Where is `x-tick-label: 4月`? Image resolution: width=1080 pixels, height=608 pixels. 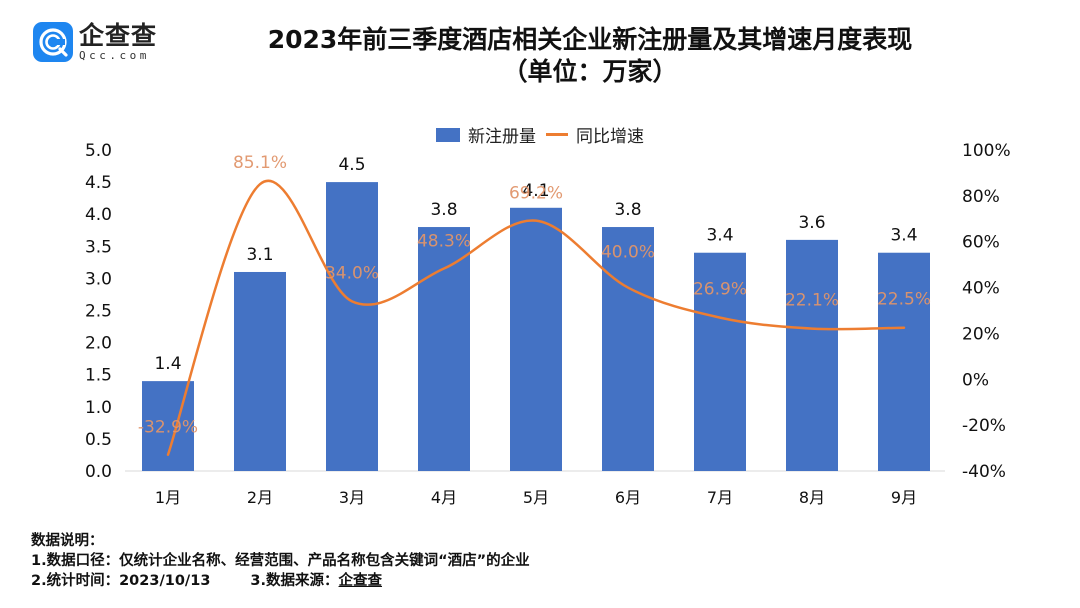 x-tick-label: 4月 is located at coordinates (444, 497).